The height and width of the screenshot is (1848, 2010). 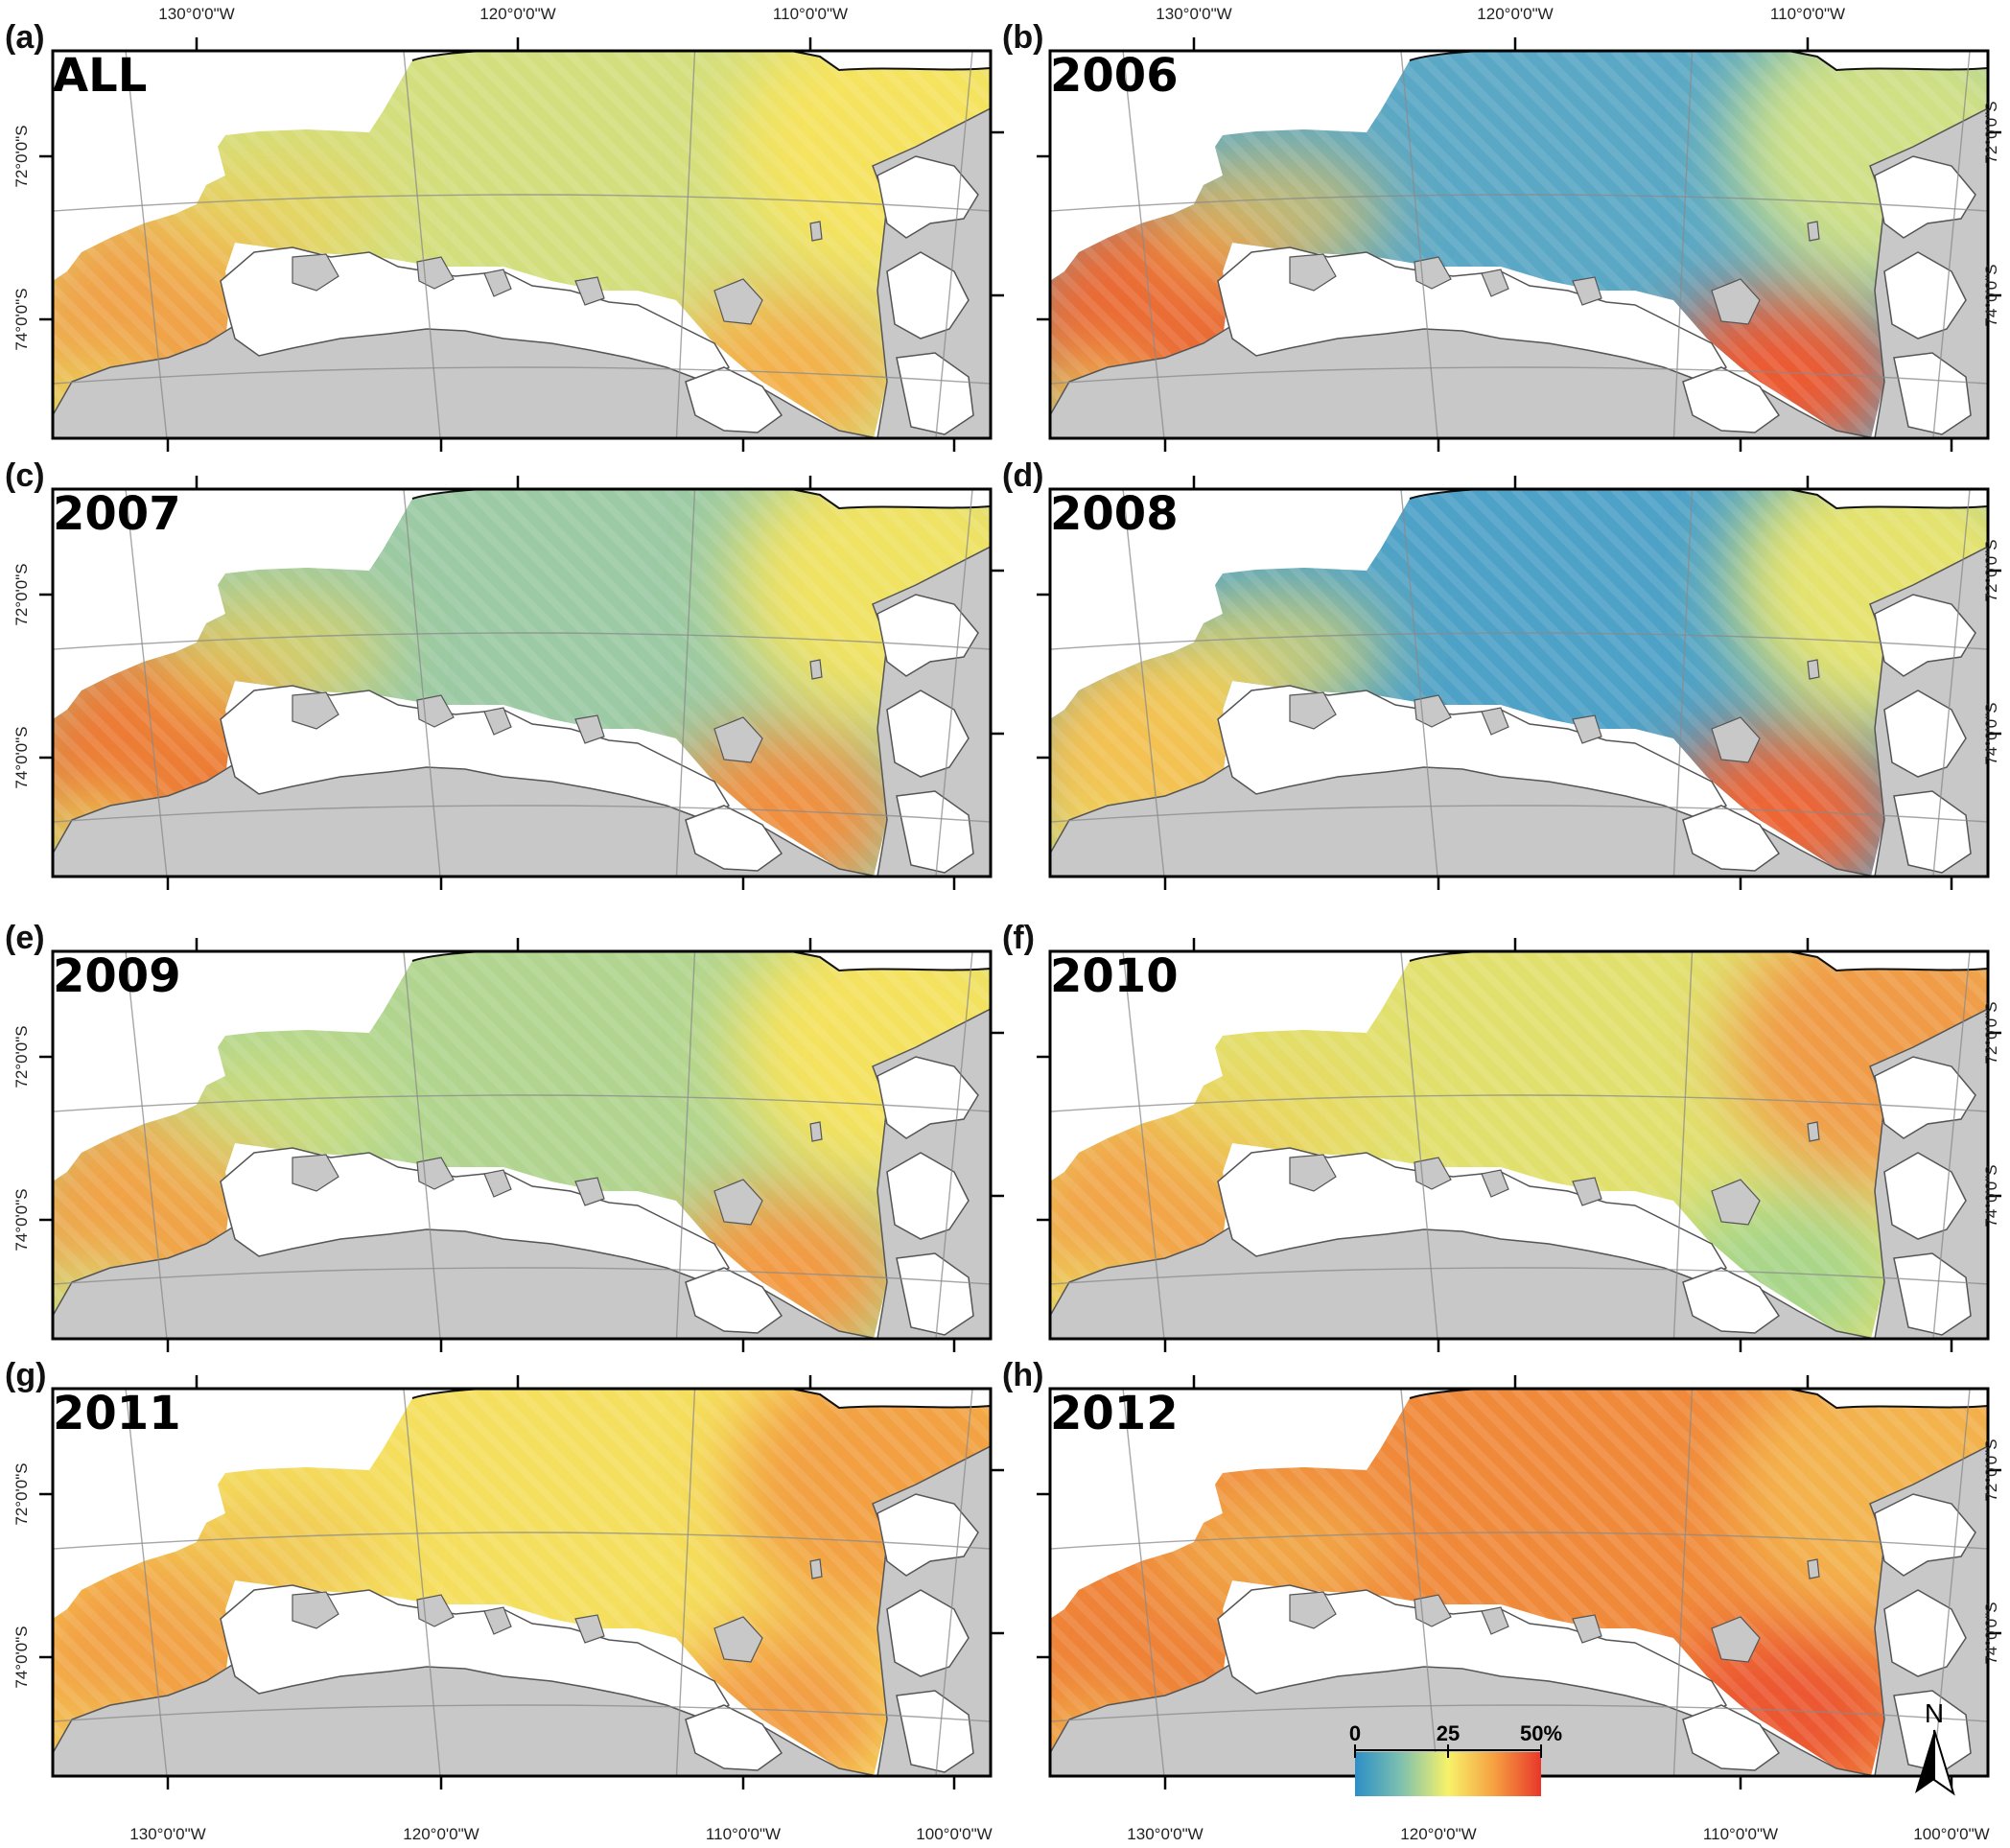 I want to click on north-arrow: N, so click(x=1935, y=1747).